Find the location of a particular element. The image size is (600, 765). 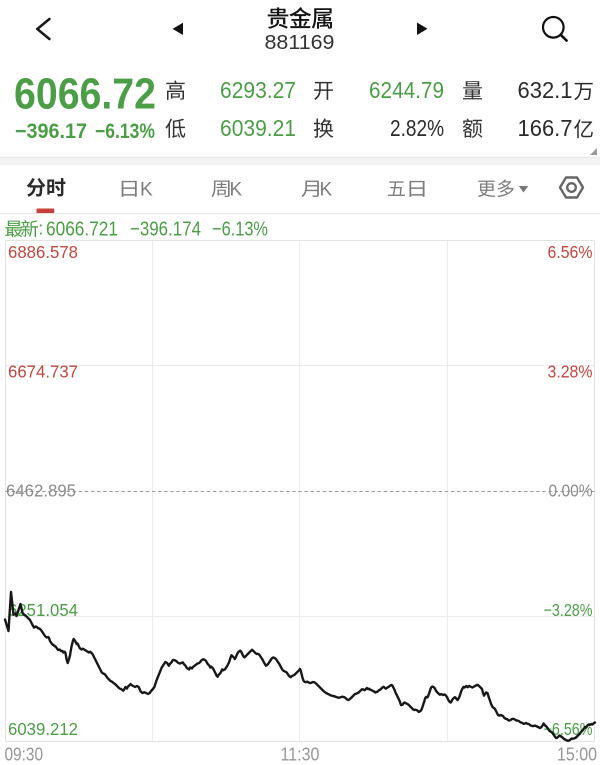

svg-text: 6674.737 is located at coordinates (43, 372).